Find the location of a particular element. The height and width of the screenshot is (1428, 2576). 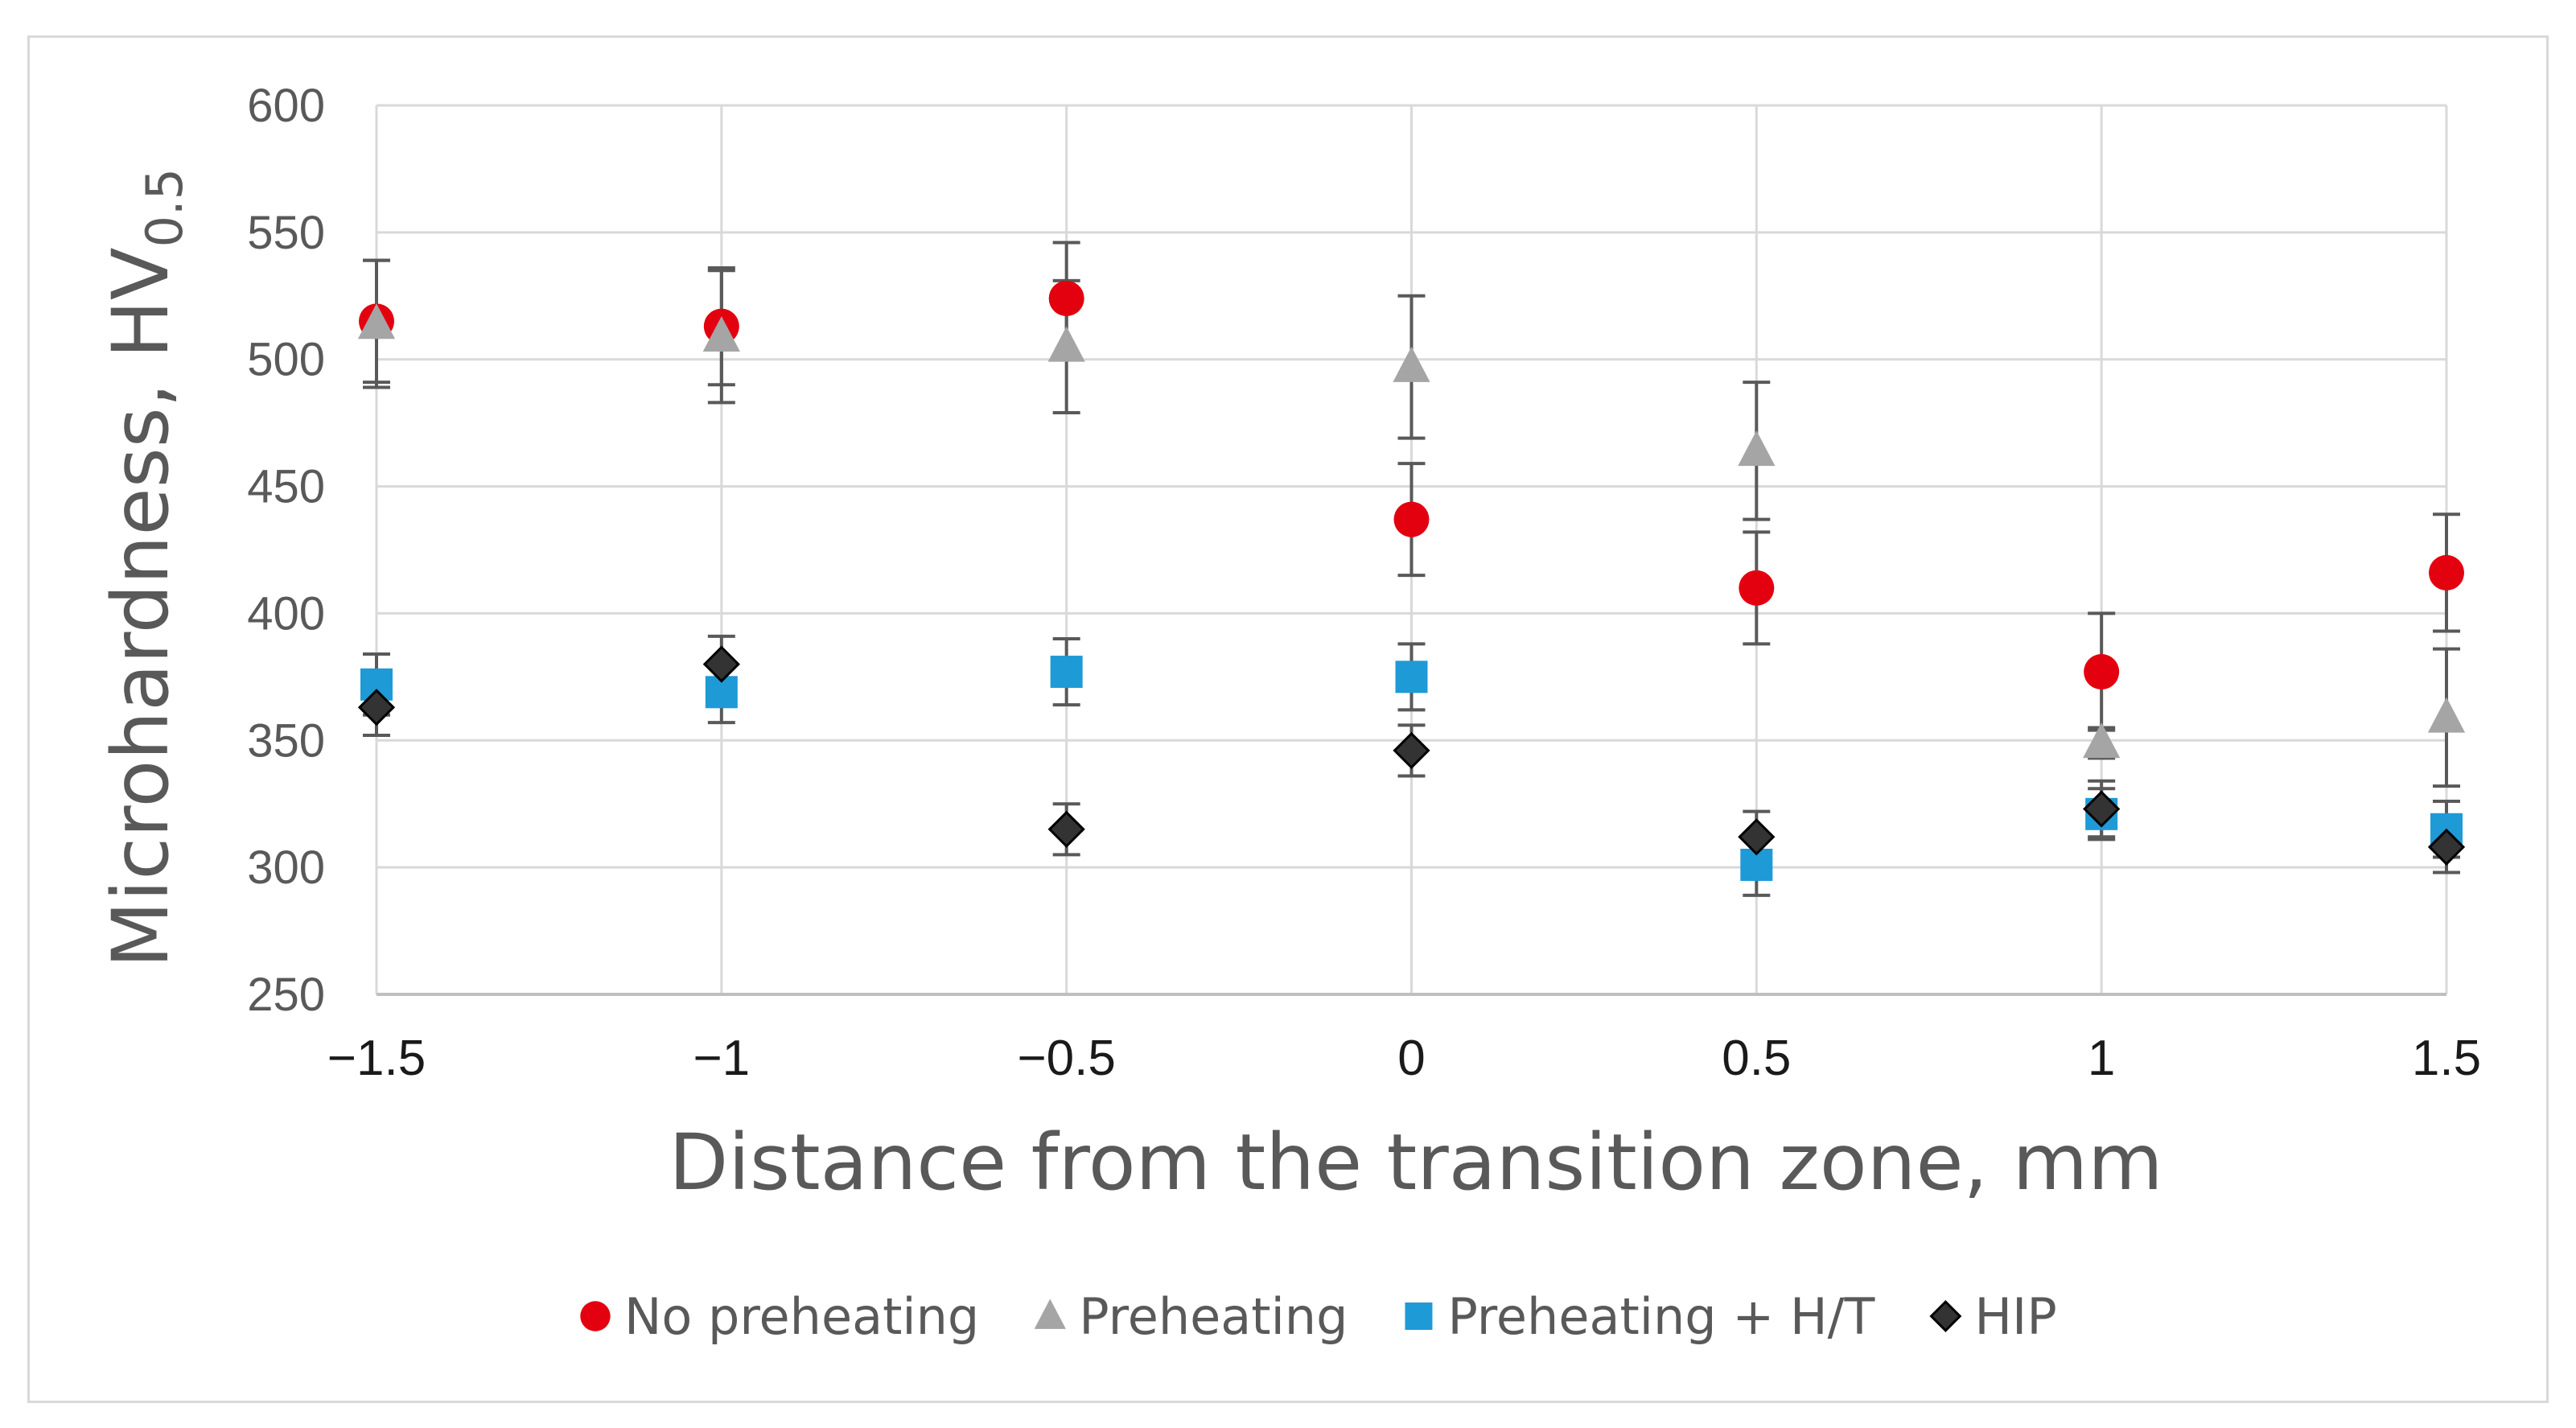

y-axis-title-subscript: 0.5 is located at coordinates (164, 208).